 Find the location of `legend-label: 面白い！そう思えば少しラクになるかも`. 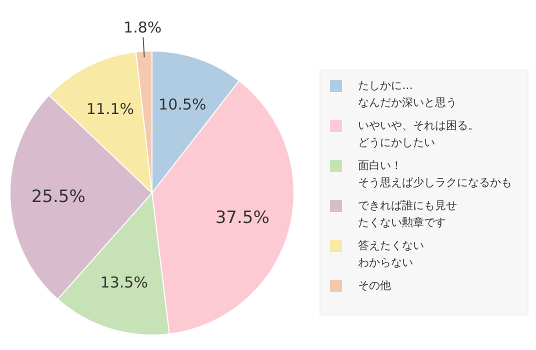

legend-label: 面白い！そう思えば少しラクになるかも is located at coordinates (435, 174).